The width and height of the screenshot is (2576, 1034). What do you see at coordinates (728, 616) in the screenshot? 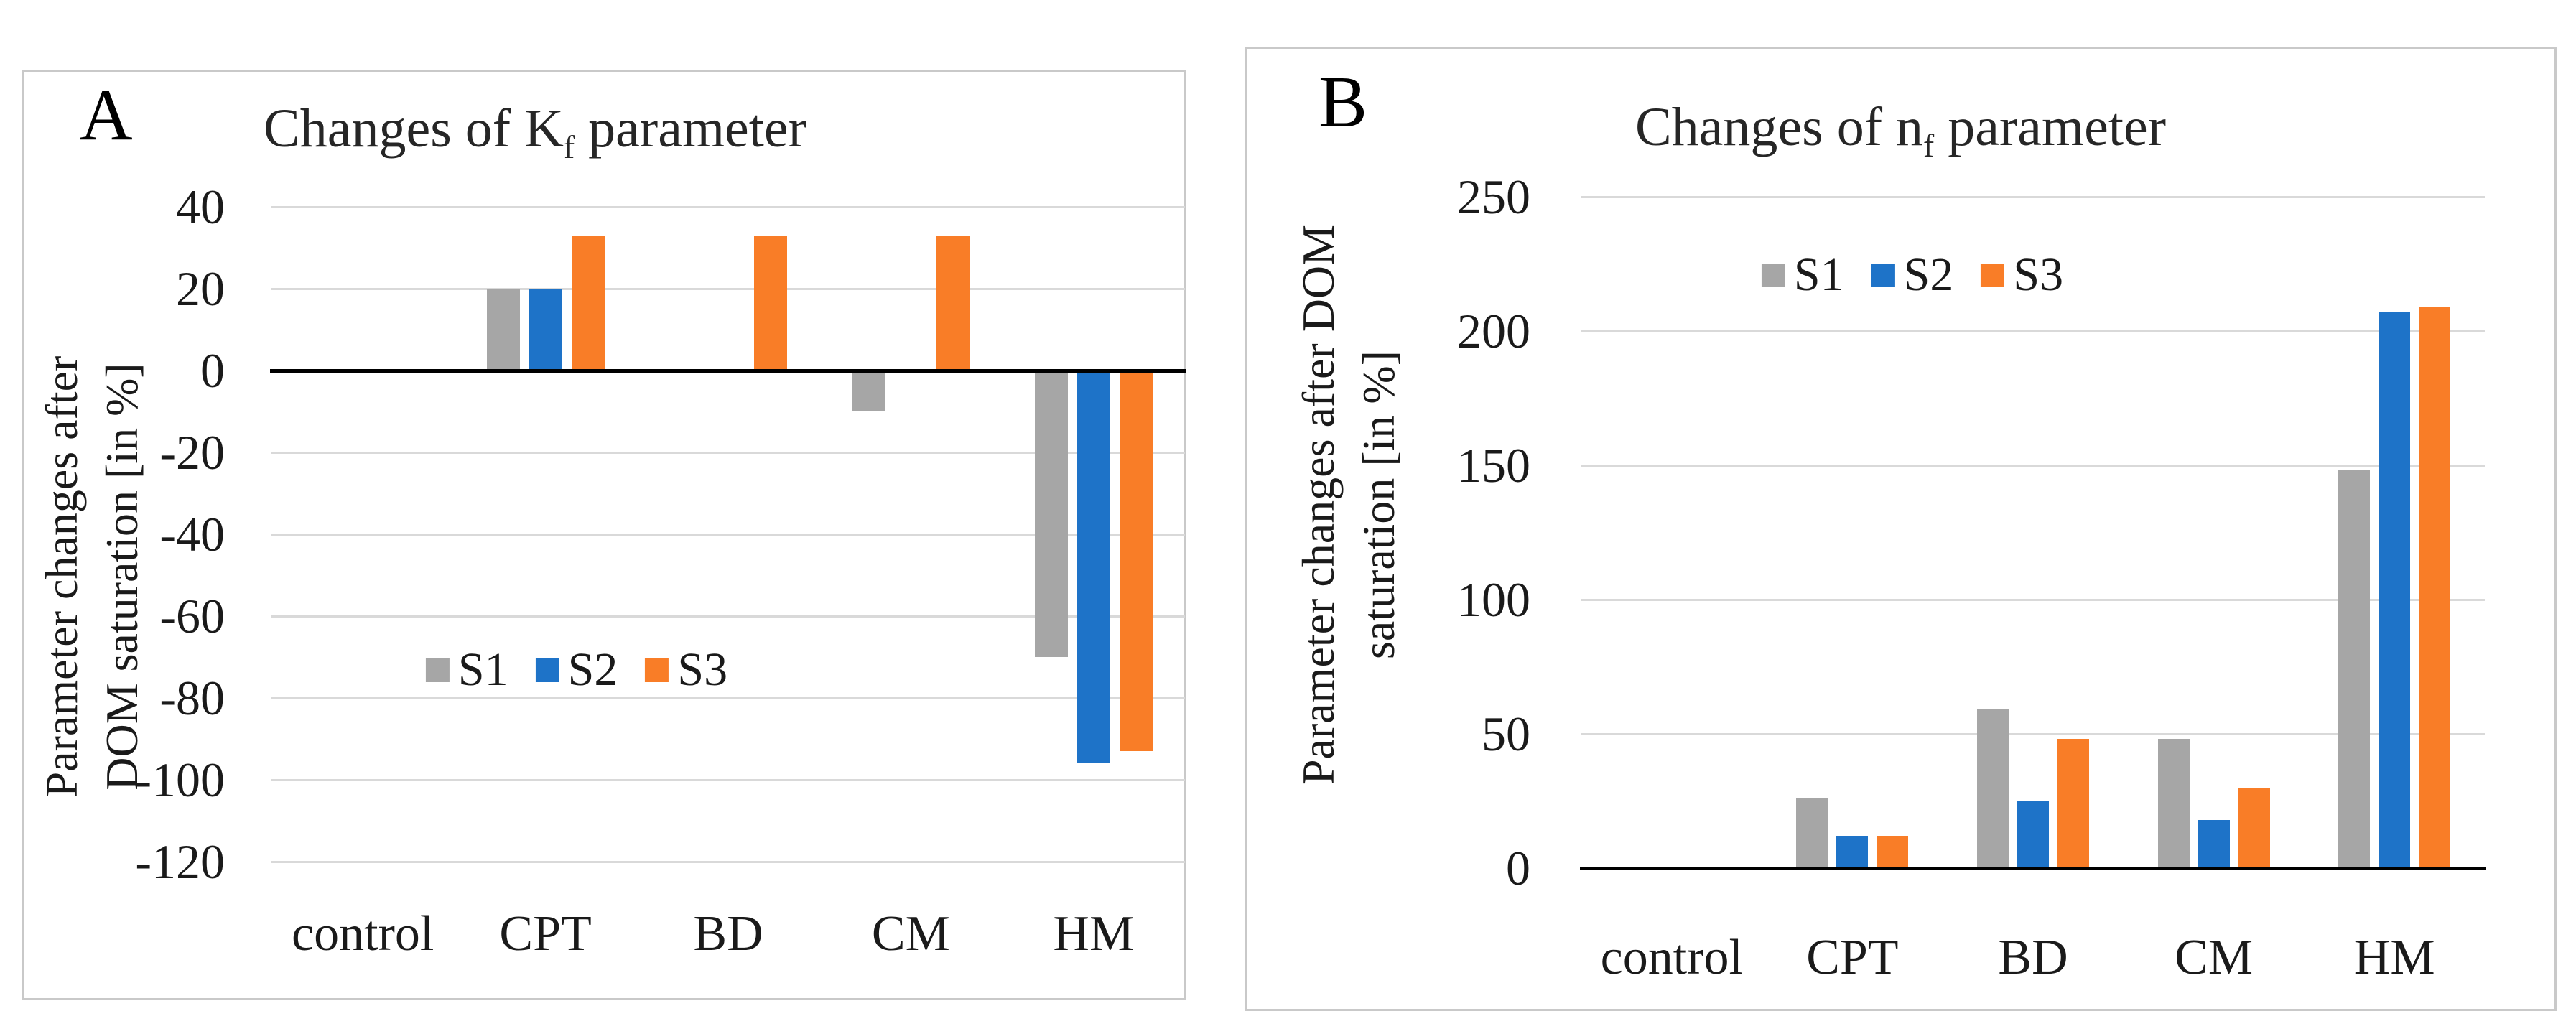
I see `gridline--60` at bounding box center [728, 616].